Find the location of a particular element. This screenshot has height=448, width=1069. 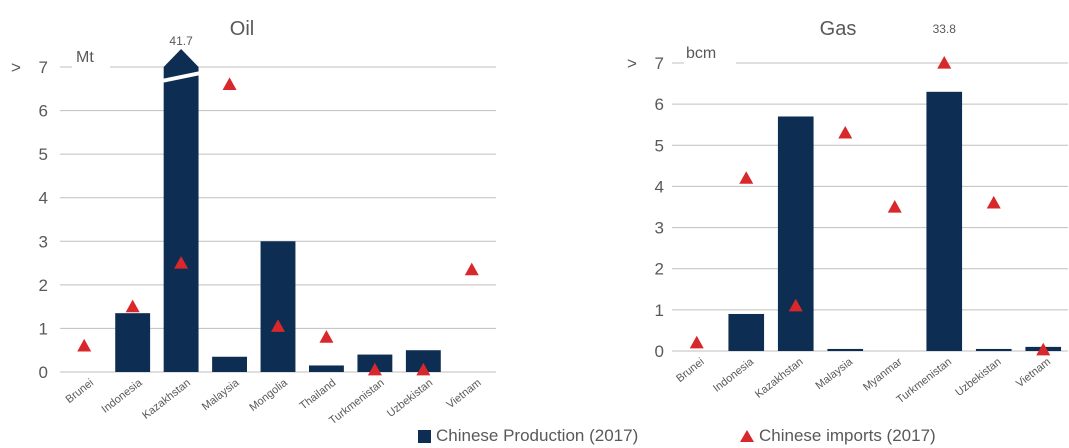

gas-category-label: Brunei is located at coordinates (690, 370).